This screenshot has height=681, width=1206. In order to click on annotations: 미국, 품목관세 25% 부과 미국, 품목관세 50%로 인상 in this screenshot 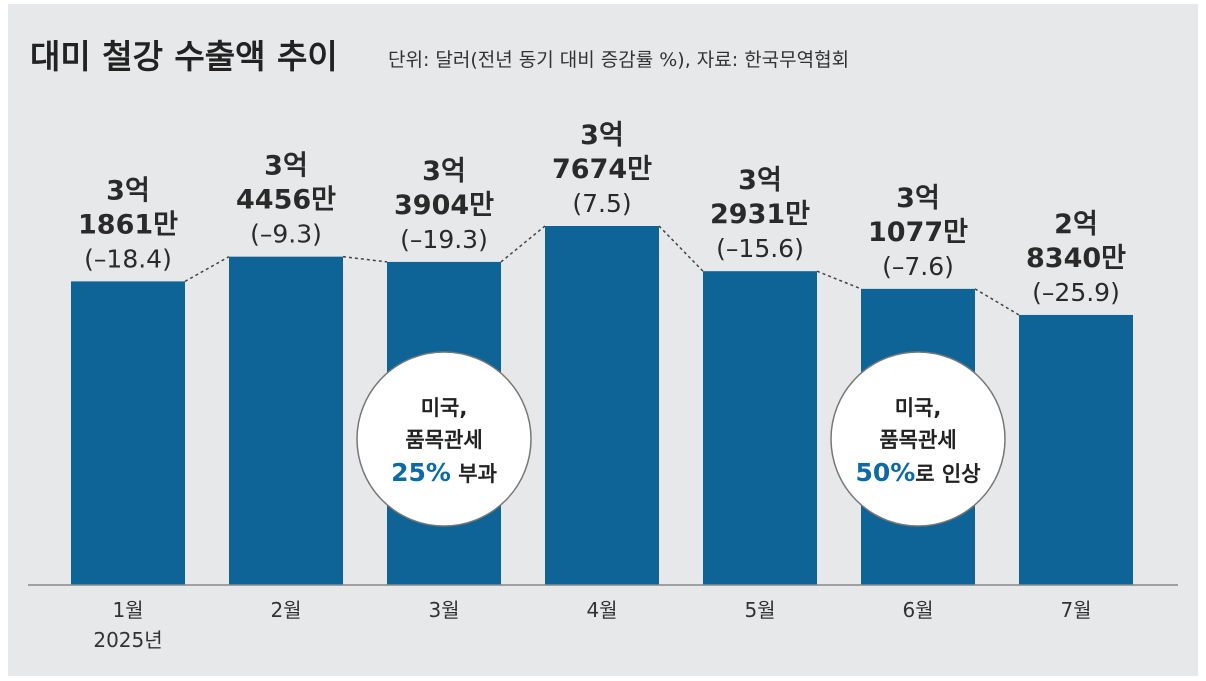, I will do `click(681, 439)`.